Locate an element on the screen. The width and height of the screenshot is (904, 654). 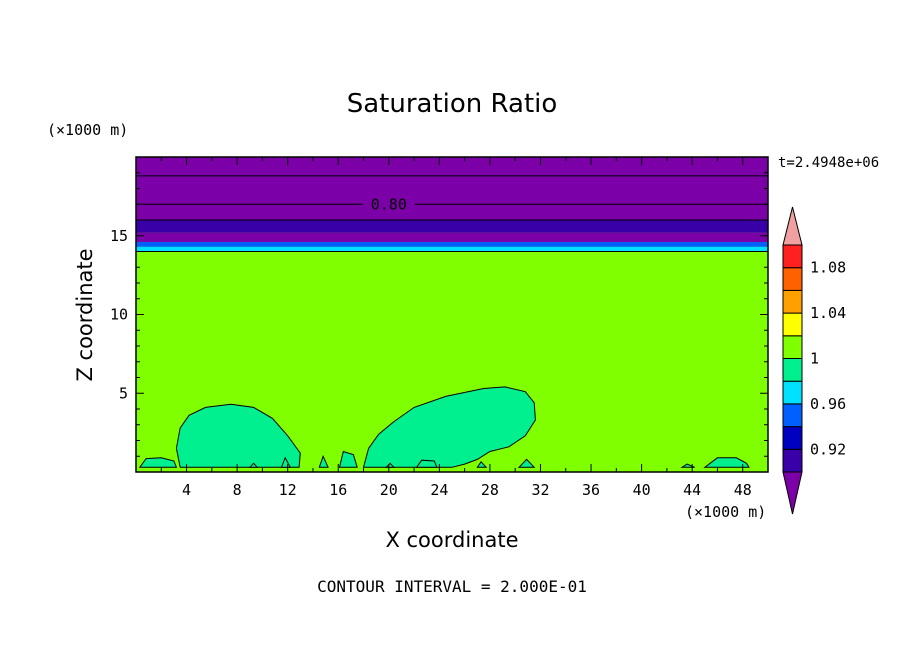
x-tick-label-1: 8 is located at coordinates (237, 490).